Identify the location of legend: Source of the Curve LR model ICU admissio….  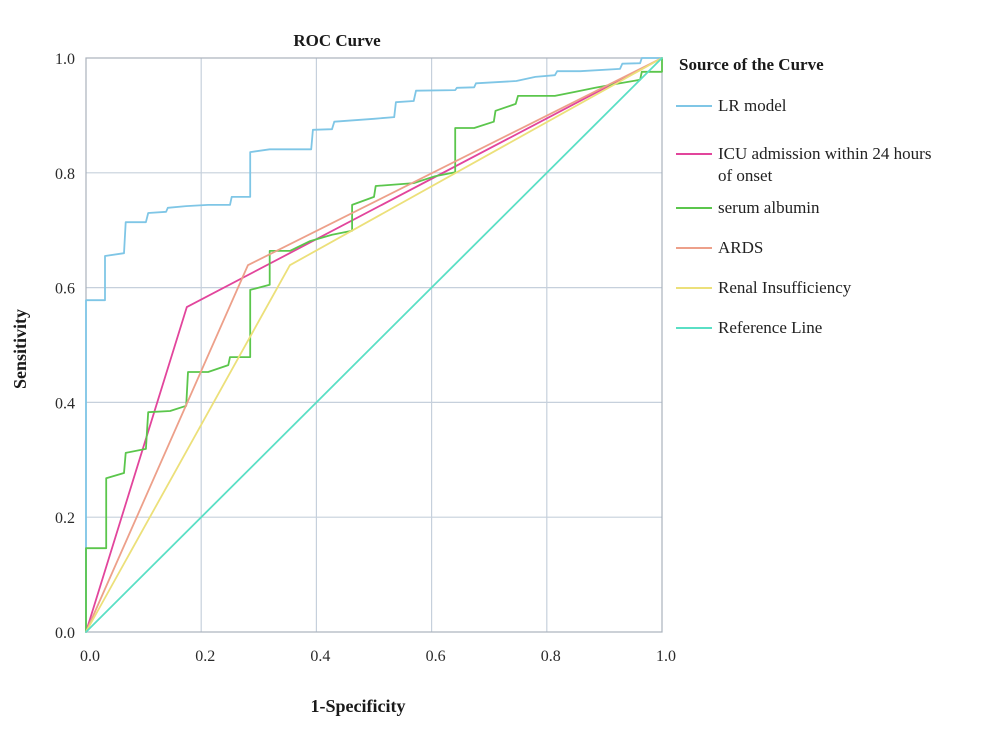
(803, 196).